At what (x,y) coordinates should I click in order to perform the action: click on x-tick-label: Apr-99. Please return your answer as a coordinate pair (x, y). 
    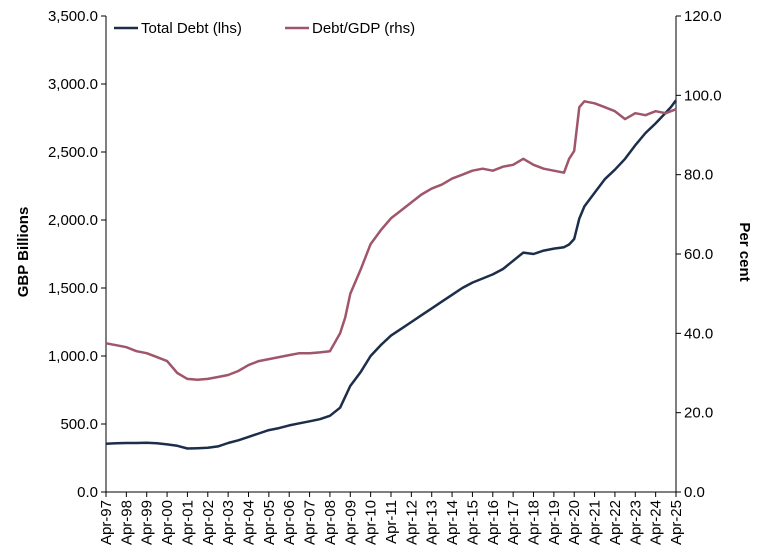
    Looking at the image, I should click on (147, 522).